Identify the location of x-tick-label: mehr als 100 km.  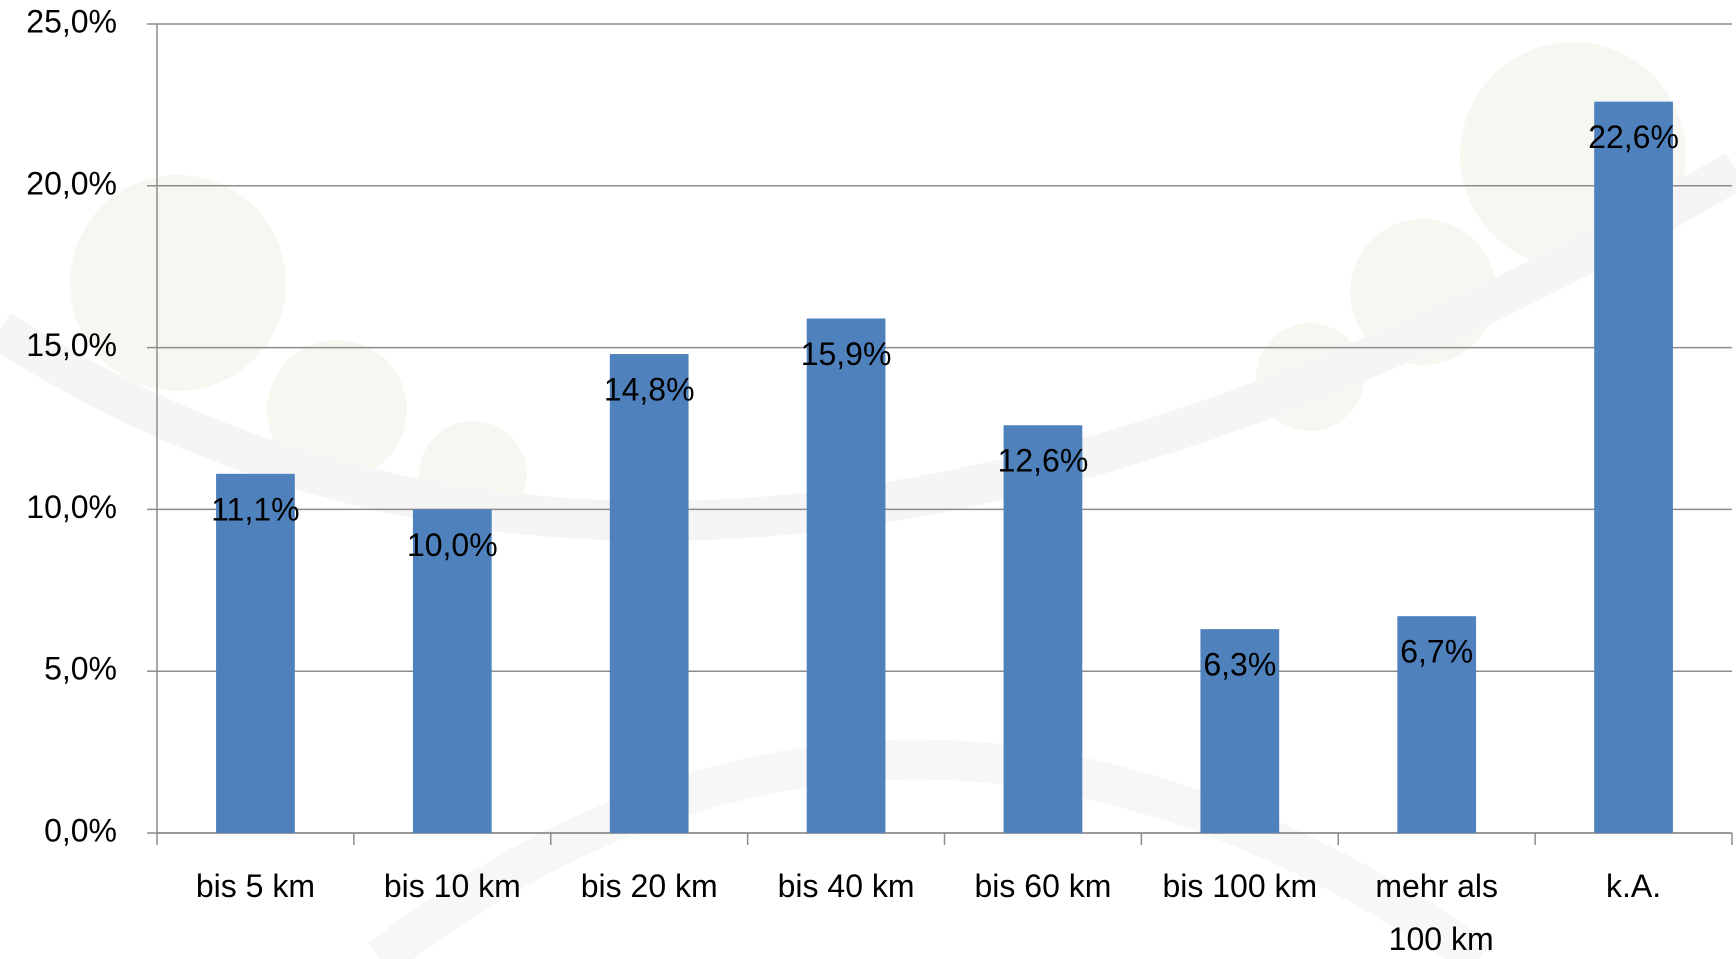
(1436, 912).